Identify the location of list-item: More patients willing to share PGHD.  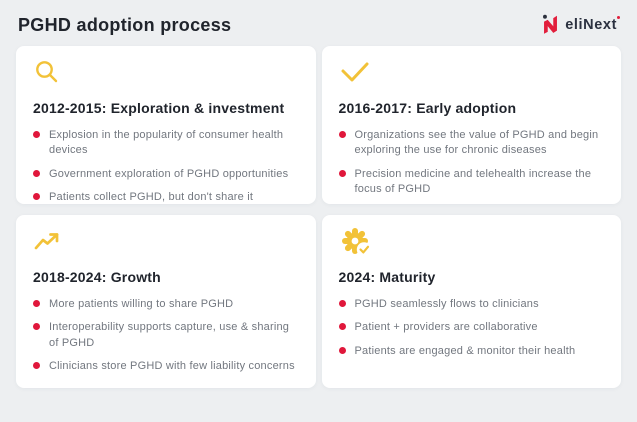
(166, 304).